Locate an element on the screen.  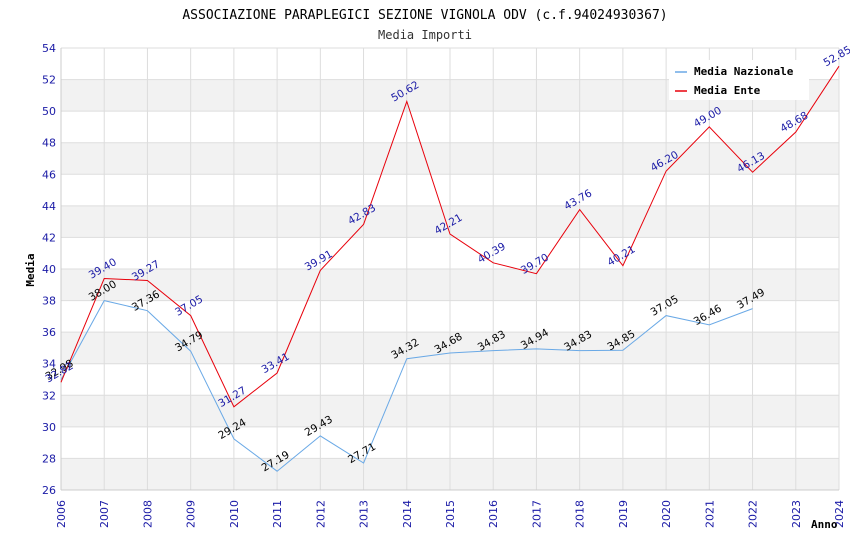
legend-label-ente: Media Ente is located at coordinates (727, 90).